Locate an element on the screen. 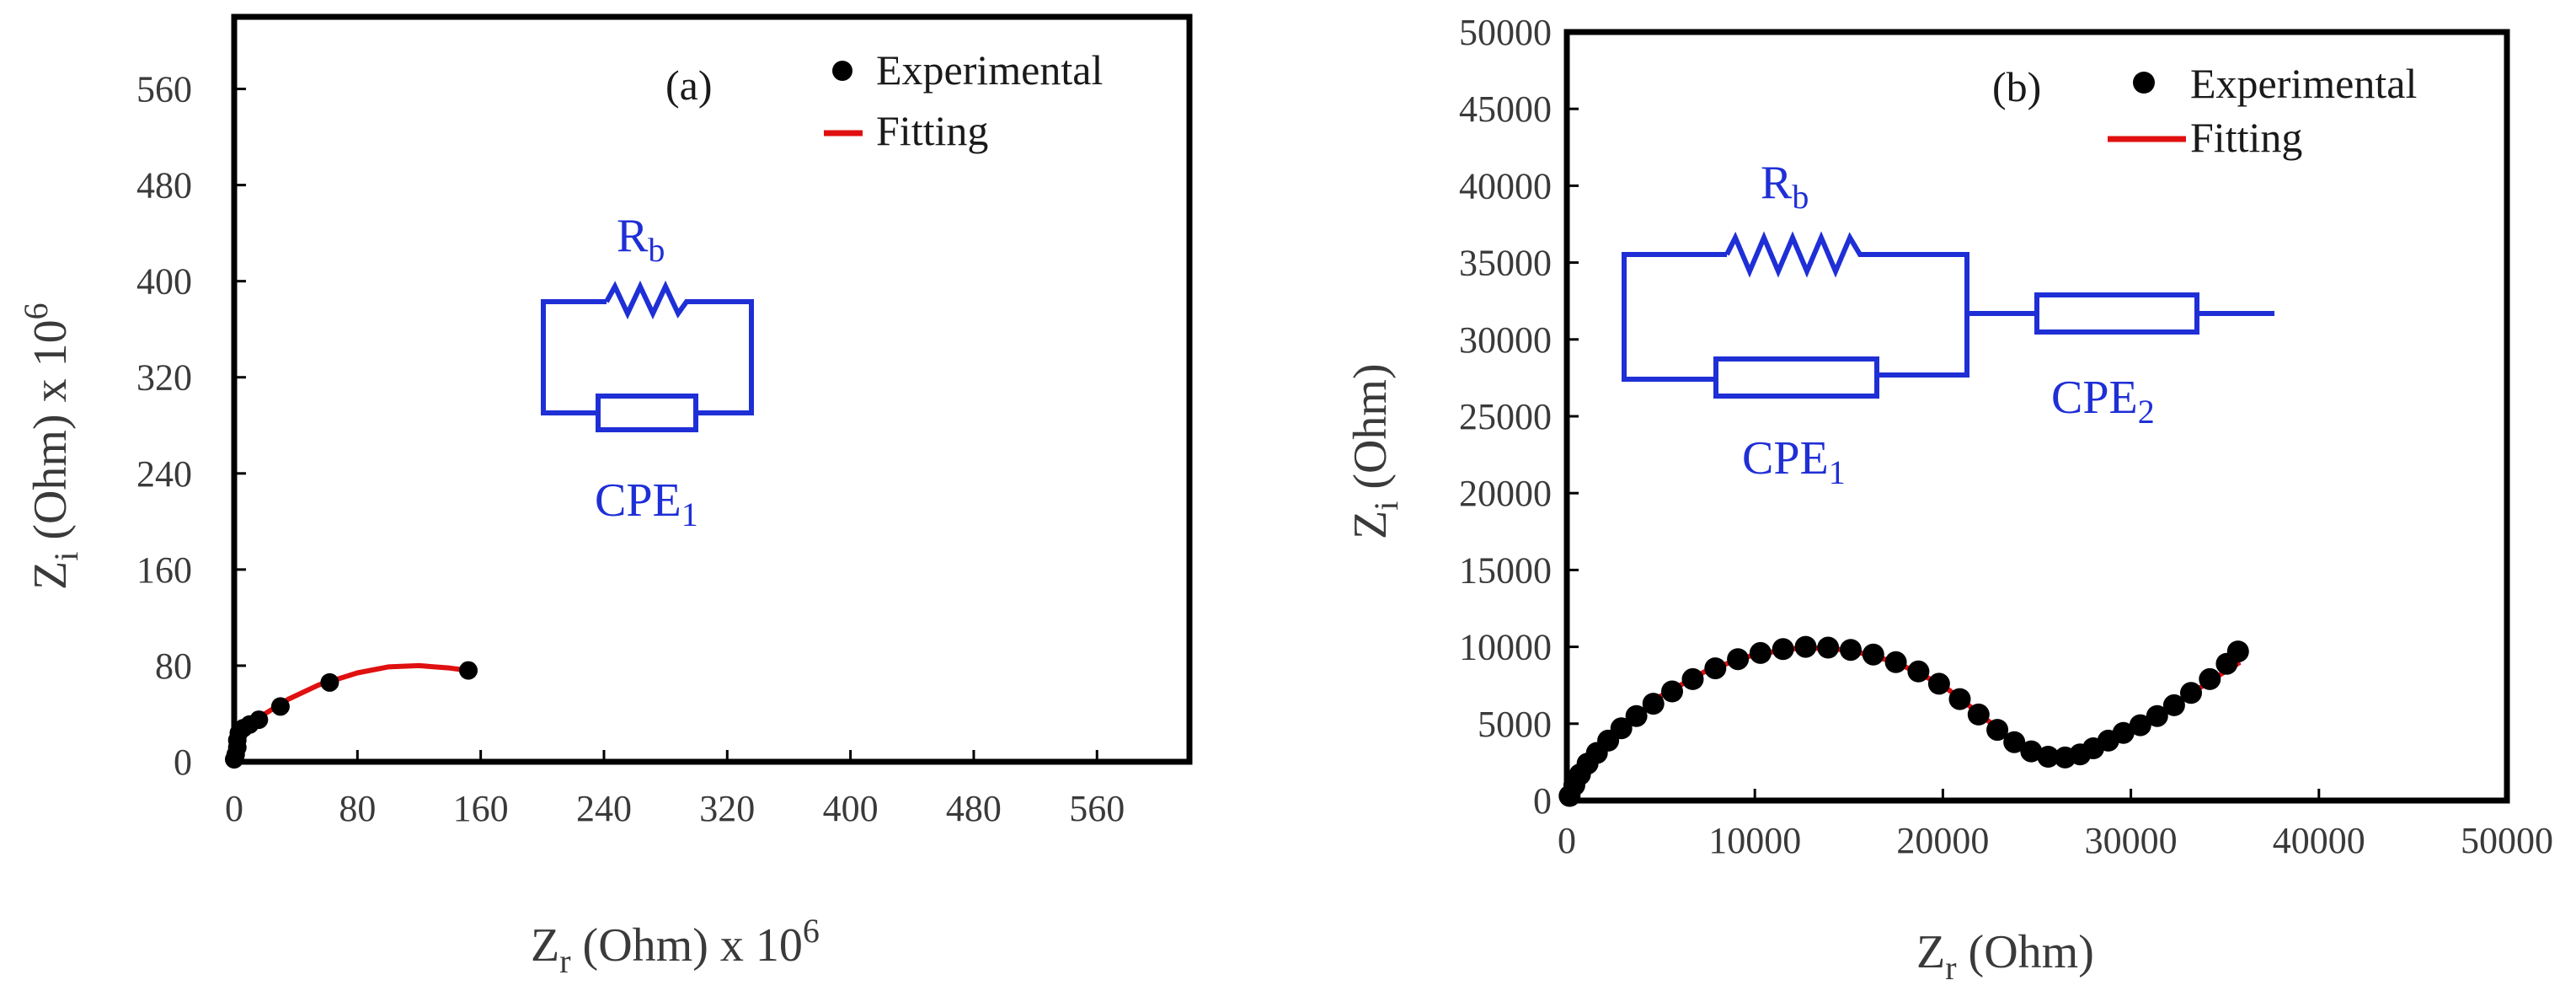 This screenshot has width=2576, height=1007. panel-label-a: (a) is located at coordinates (689, 85).